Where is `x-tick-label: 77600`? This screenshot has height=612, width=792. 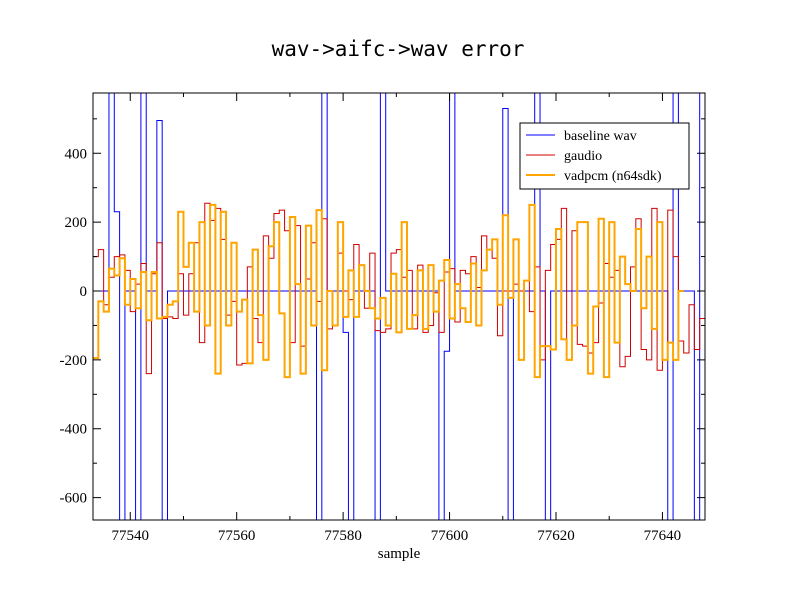 x-tick-label: 77600 is located at coordinates (450, 536).